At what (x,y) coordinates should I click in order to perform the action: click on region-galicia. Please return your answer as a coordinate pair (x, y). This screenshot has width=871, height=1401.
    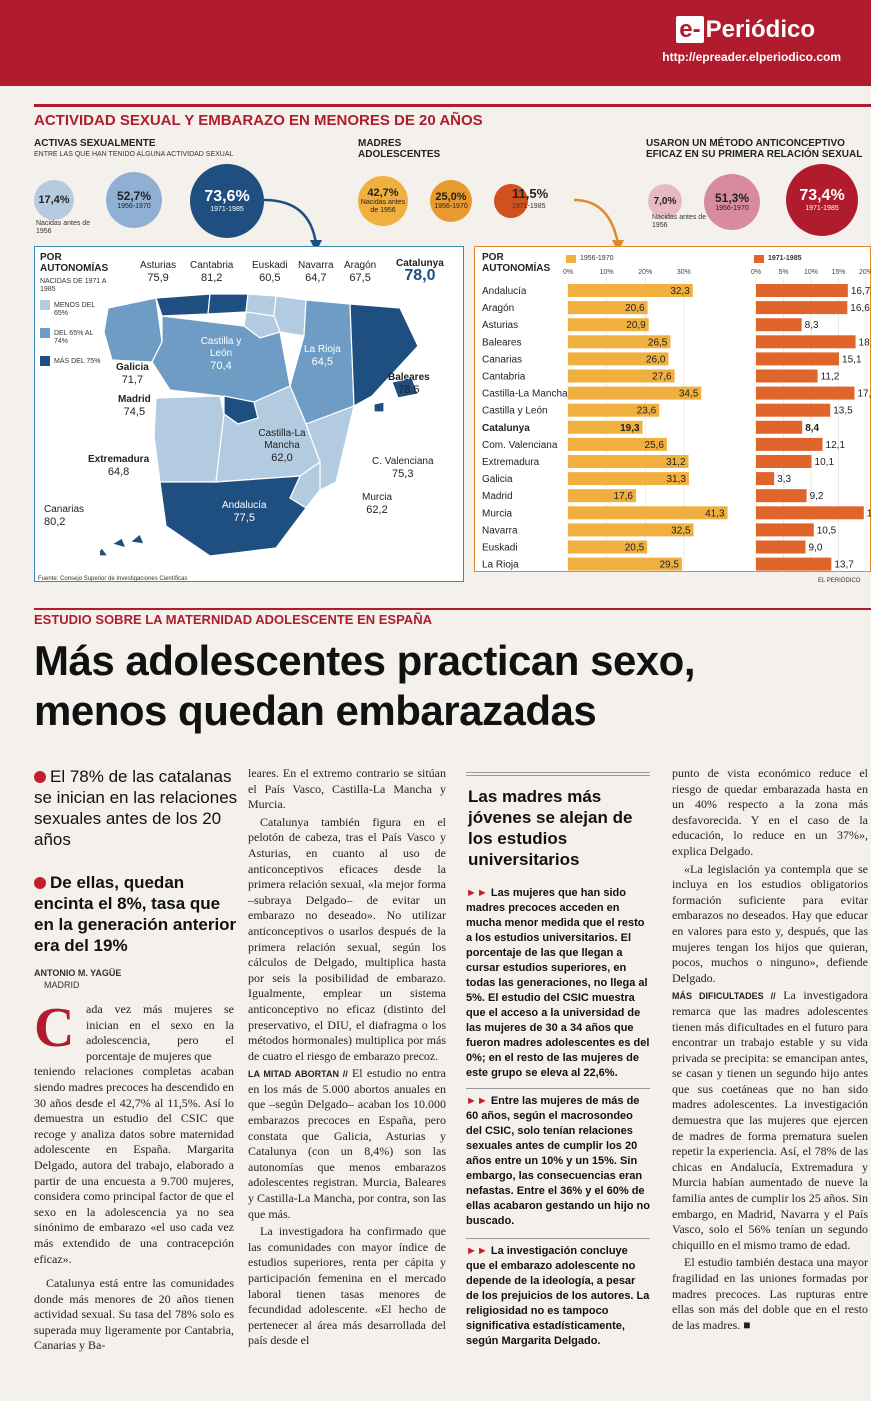
    Looking at the image, I should click on (133, 330).